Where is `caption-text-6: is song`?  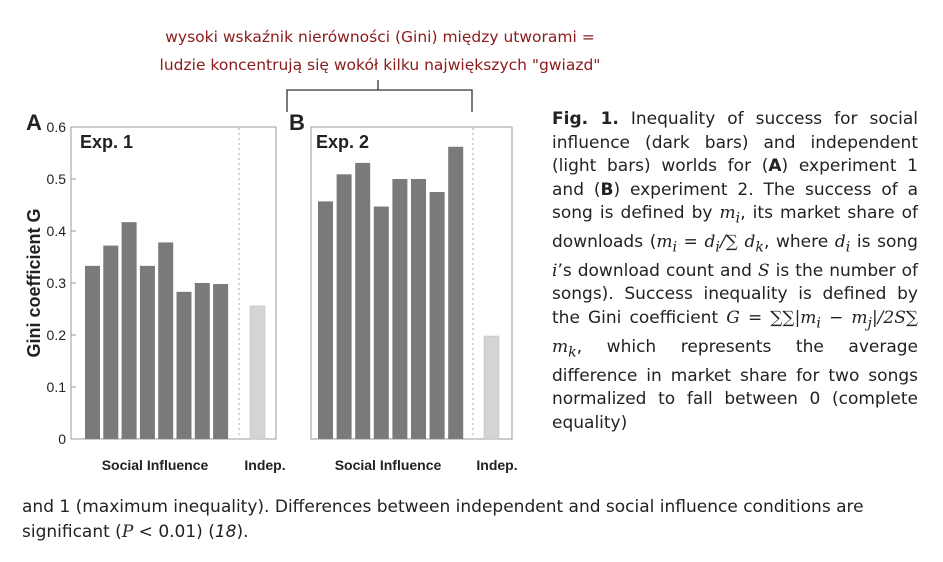
caption-text-6: is song is located at coordinates (884, 241).